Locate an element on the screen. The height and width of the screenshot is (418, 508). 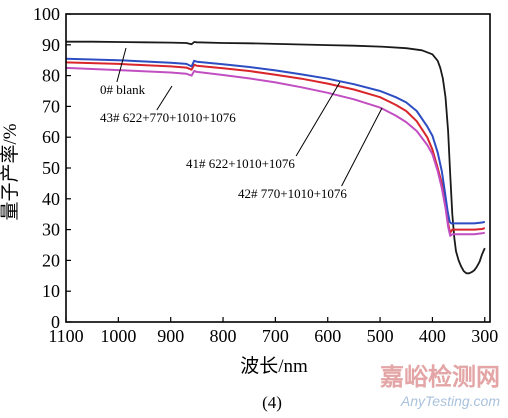
annotation-label-3: 42# 770+1010+1076 is located at coordinates (292, 193).